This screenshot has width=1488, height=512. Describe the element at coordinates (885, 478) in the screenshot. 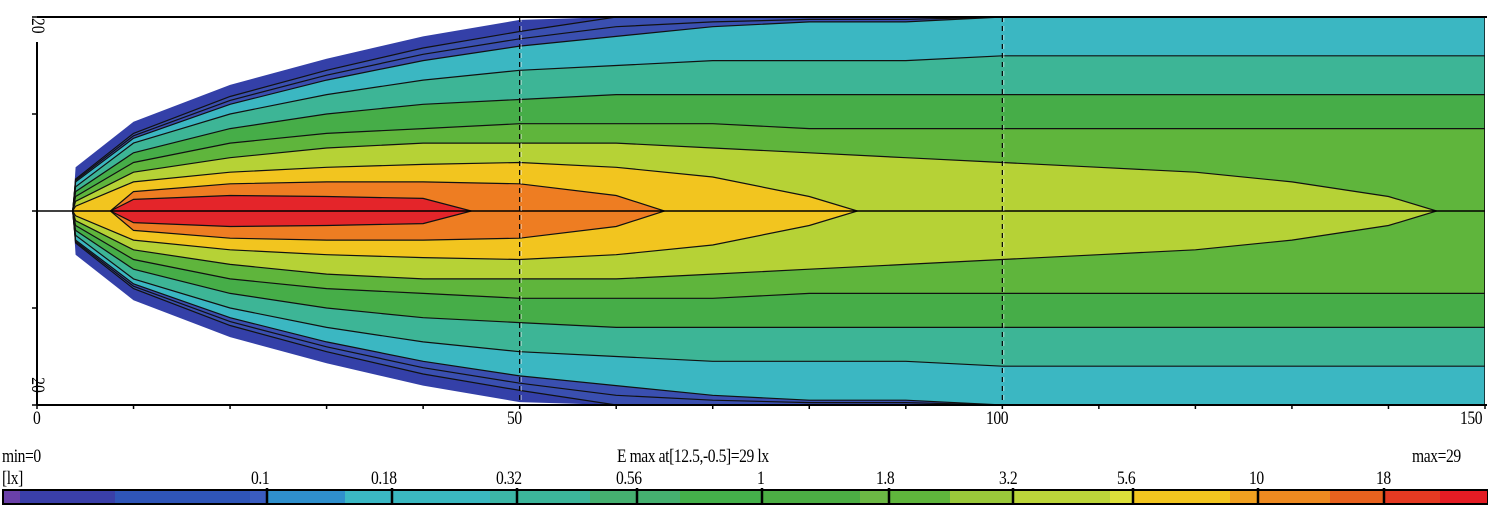

I see `colorbar-label-1-8: 1.8` at that location.